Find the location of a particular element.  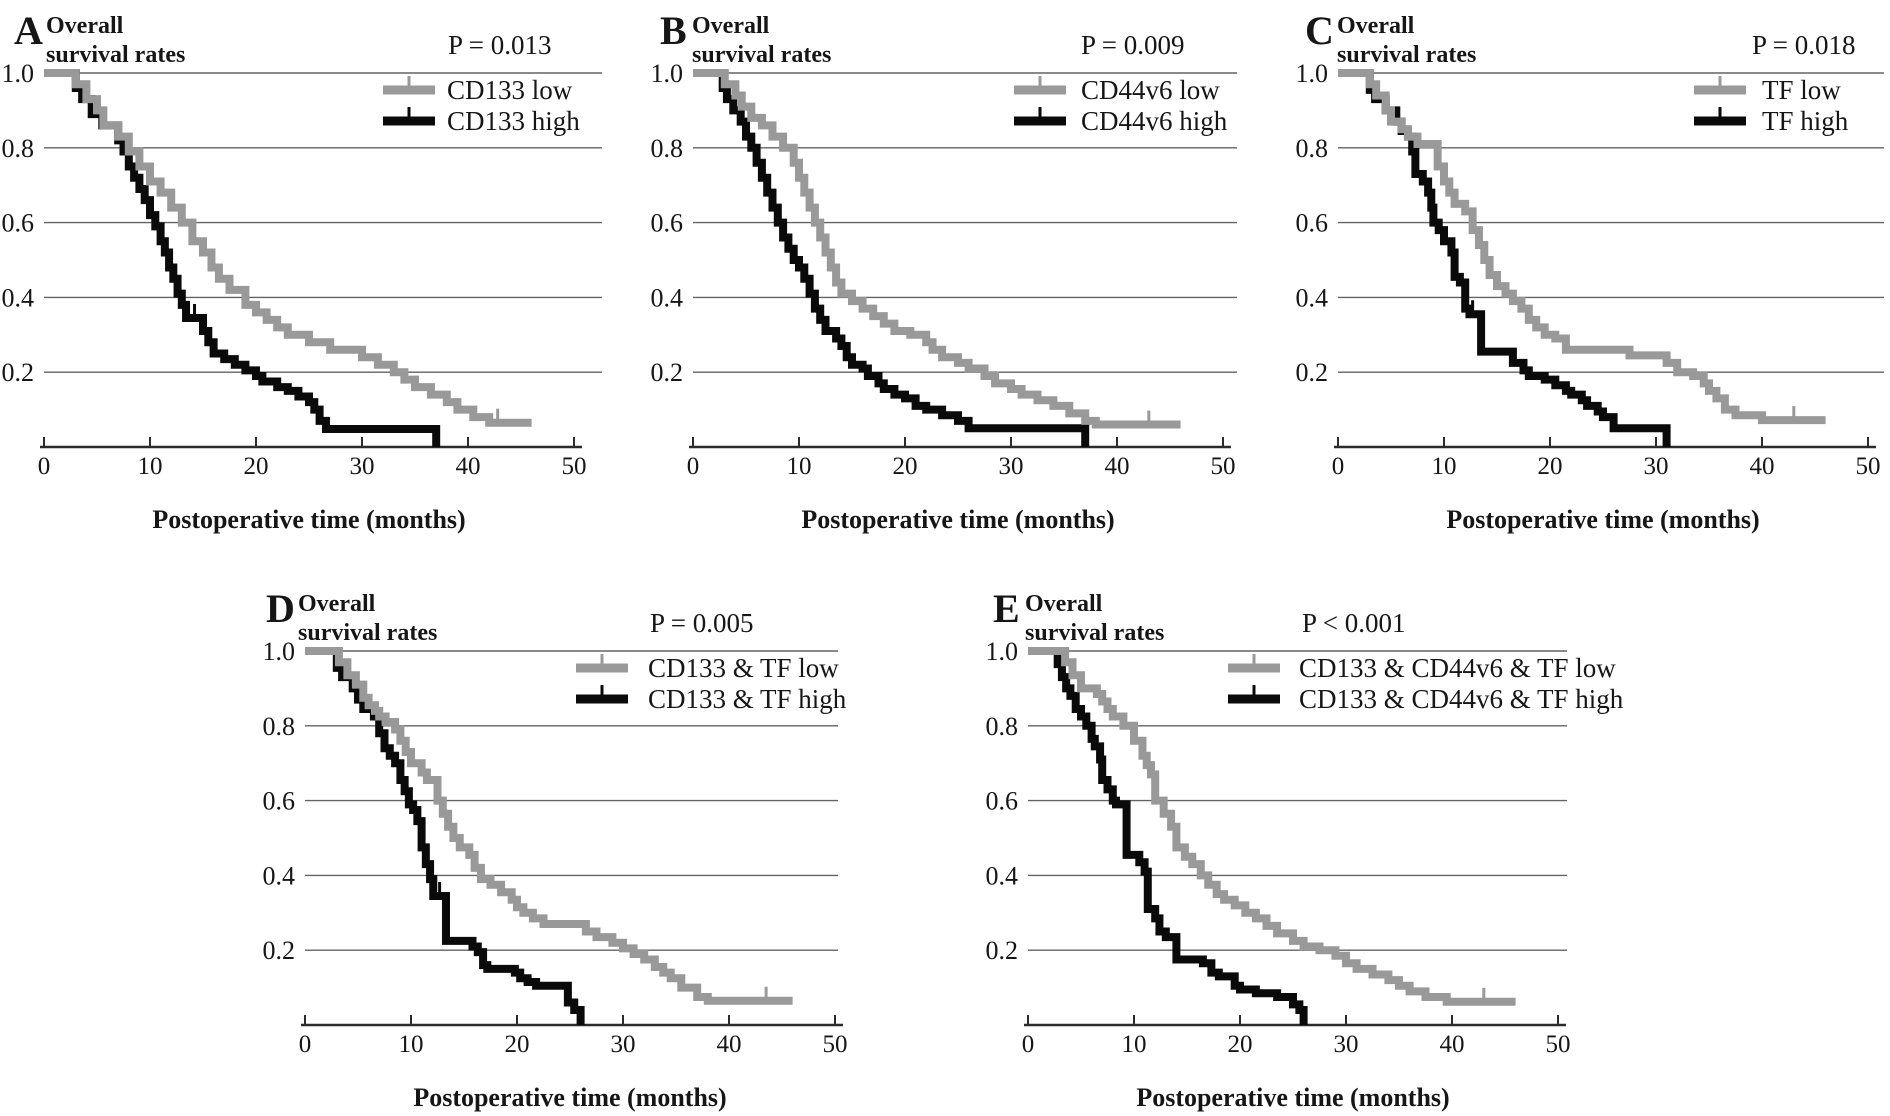

panel-letter: A is located at coordinates (28, 30).